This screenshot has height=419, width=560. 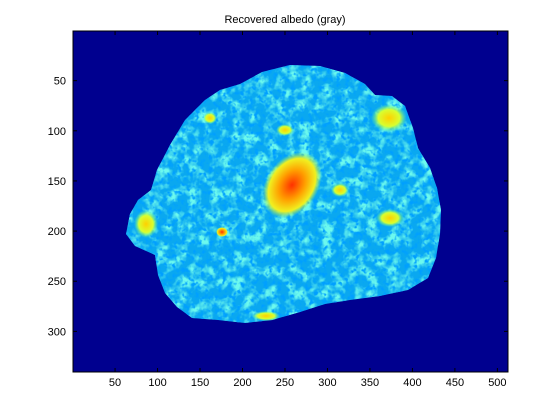 What do you see at coordinates (222, 232) in the screenshot?
I see `bright-region-mid-left` at bounding box center [222, 232].